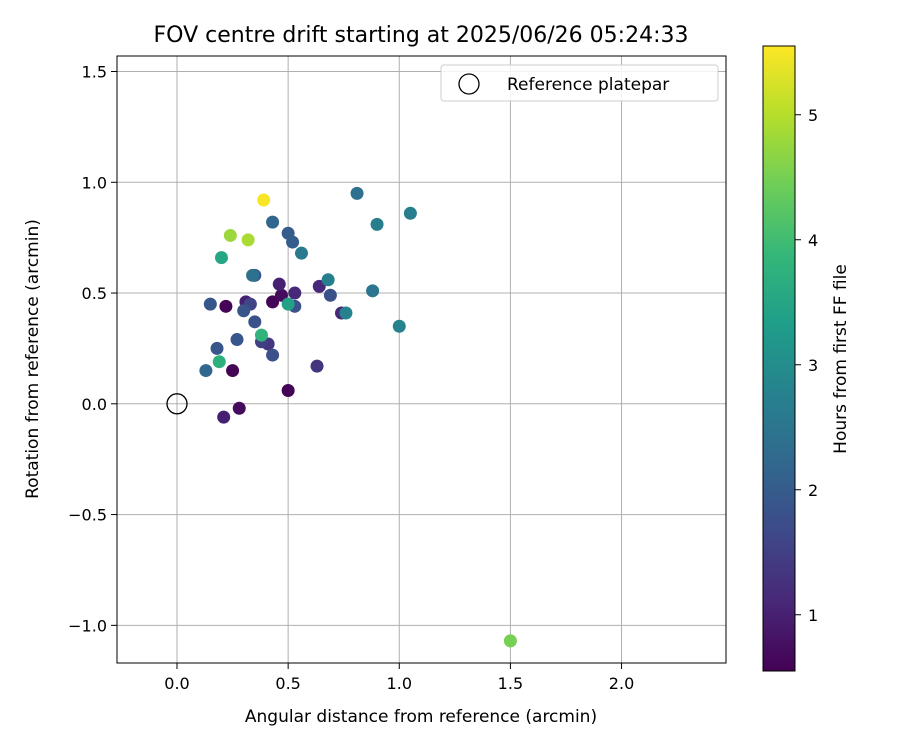  What do you see at coordinates (94, 293) in the screenshot?
I see `y-tick-label: 0.5` at bounding box center [94, 293].